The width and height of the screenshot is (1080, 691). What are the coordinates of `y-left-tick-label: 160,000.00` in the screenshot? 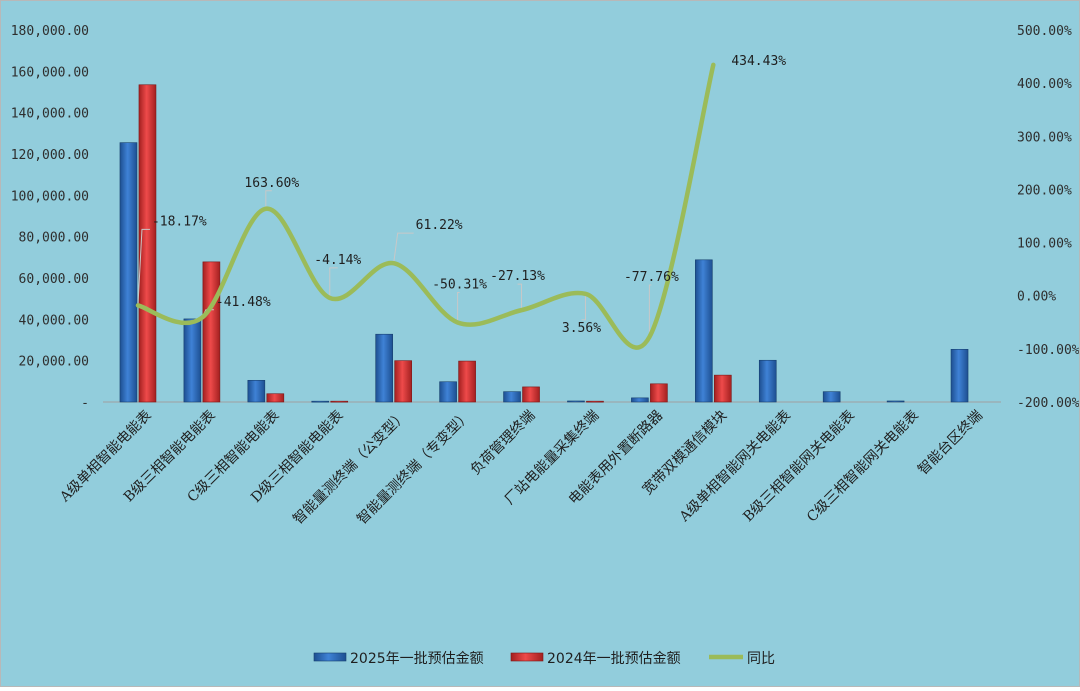 It's located at (50, 72).